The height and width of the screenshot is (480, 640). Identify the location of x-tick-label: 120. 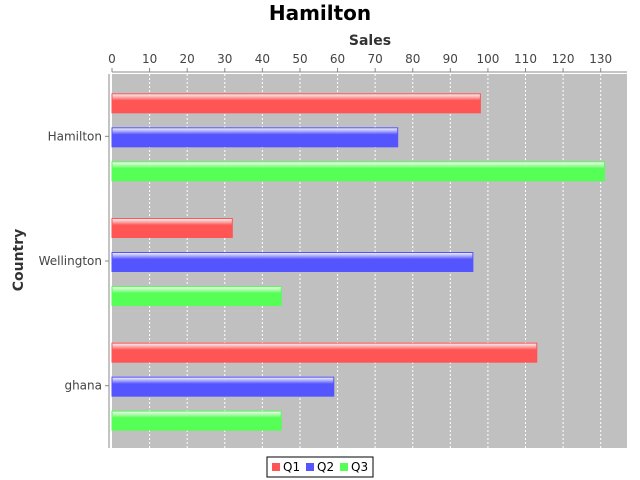
(563, 59).